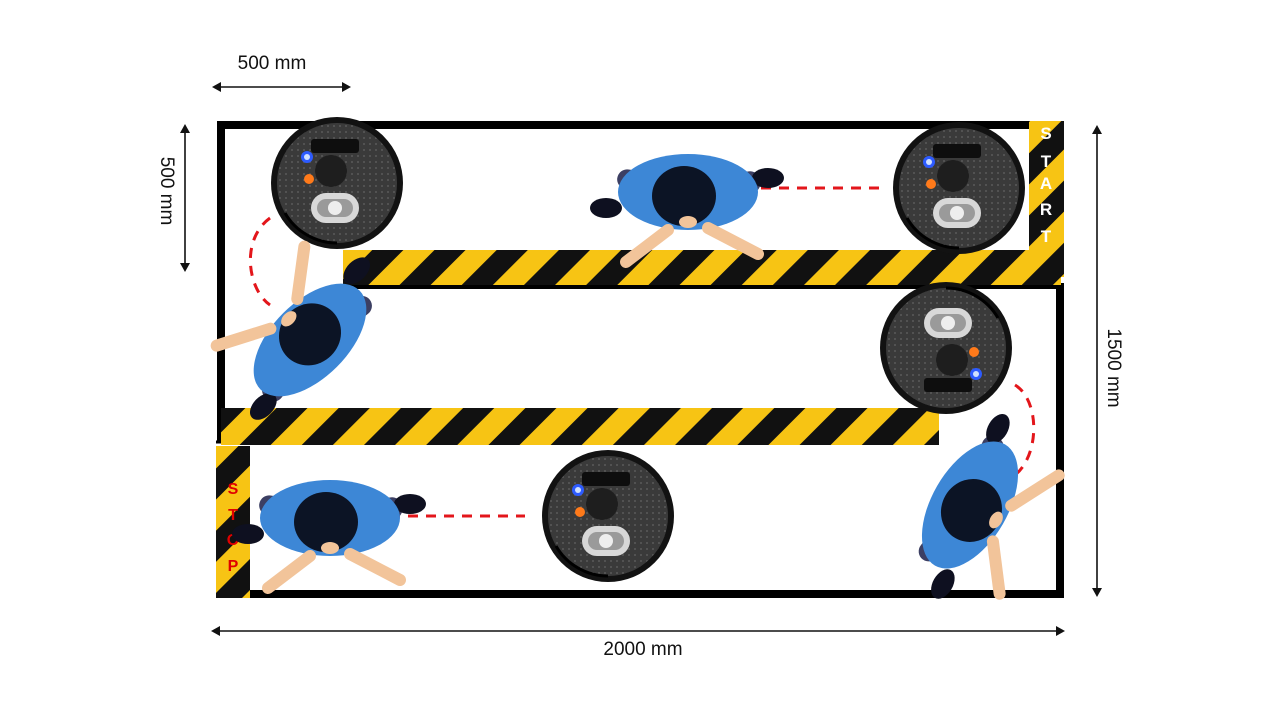 The image size is (1280, 720). Describe the element at coordinates (642, 649) in the screenshot. I see `dimension-bottom-label: 2000 mm` at that location.